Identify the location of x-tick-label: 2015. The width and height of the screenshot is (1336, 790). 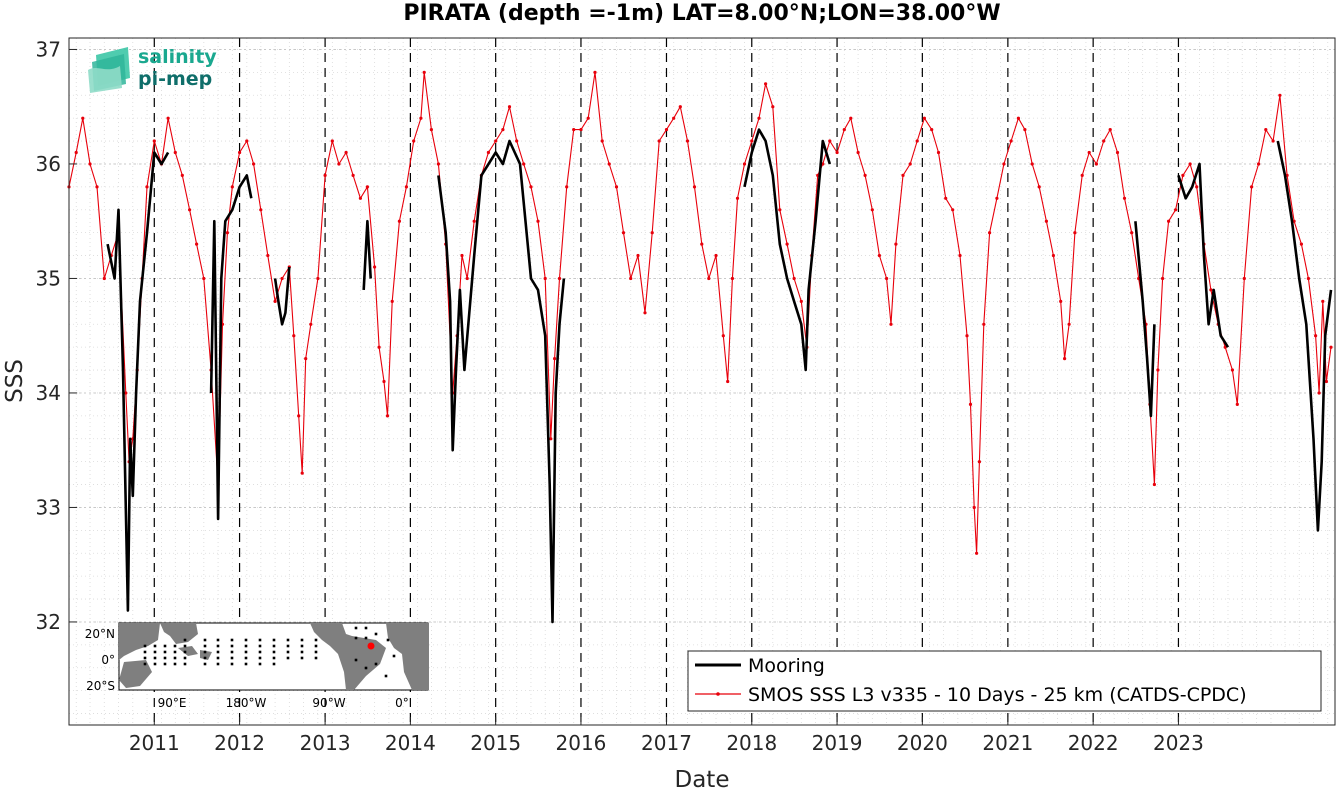
(495, 743).